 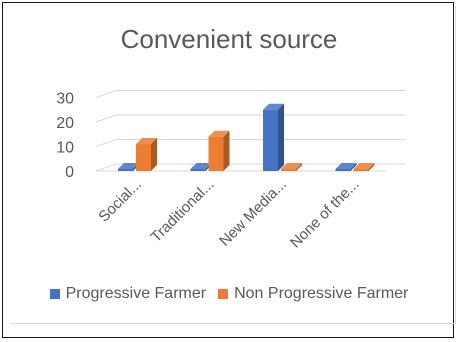 What do you see at coordinates (273, 106) in the screenshot?
I see `bar-0-2-top` at bounding box center [273, 106].